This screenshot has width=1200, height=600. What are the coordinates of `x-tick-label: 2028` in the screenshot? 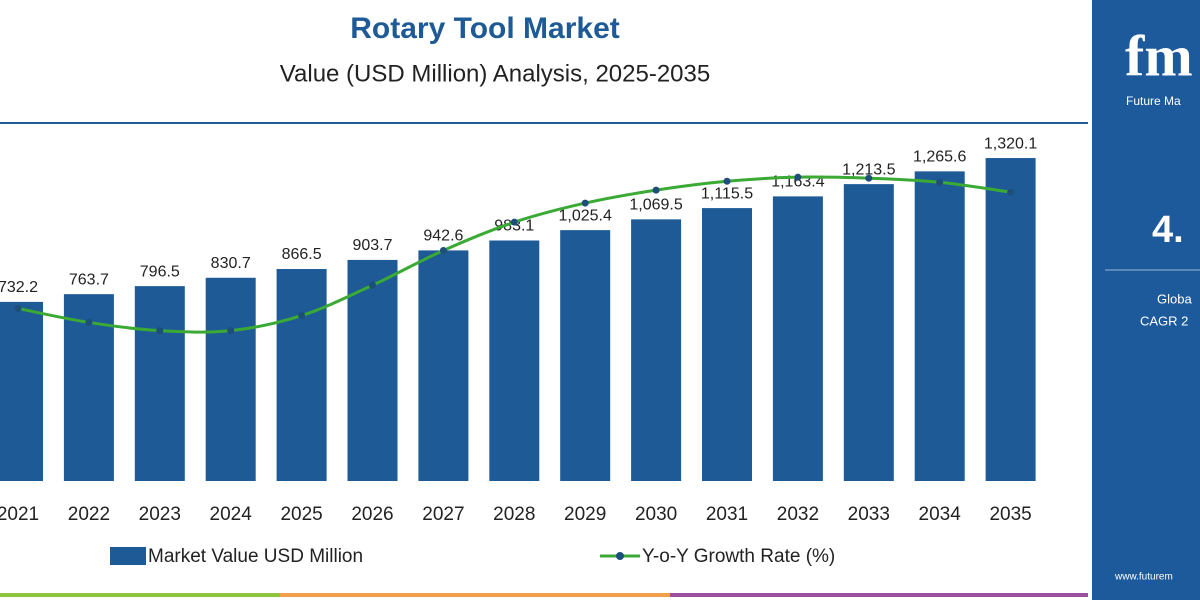 It's located at (514, 514).